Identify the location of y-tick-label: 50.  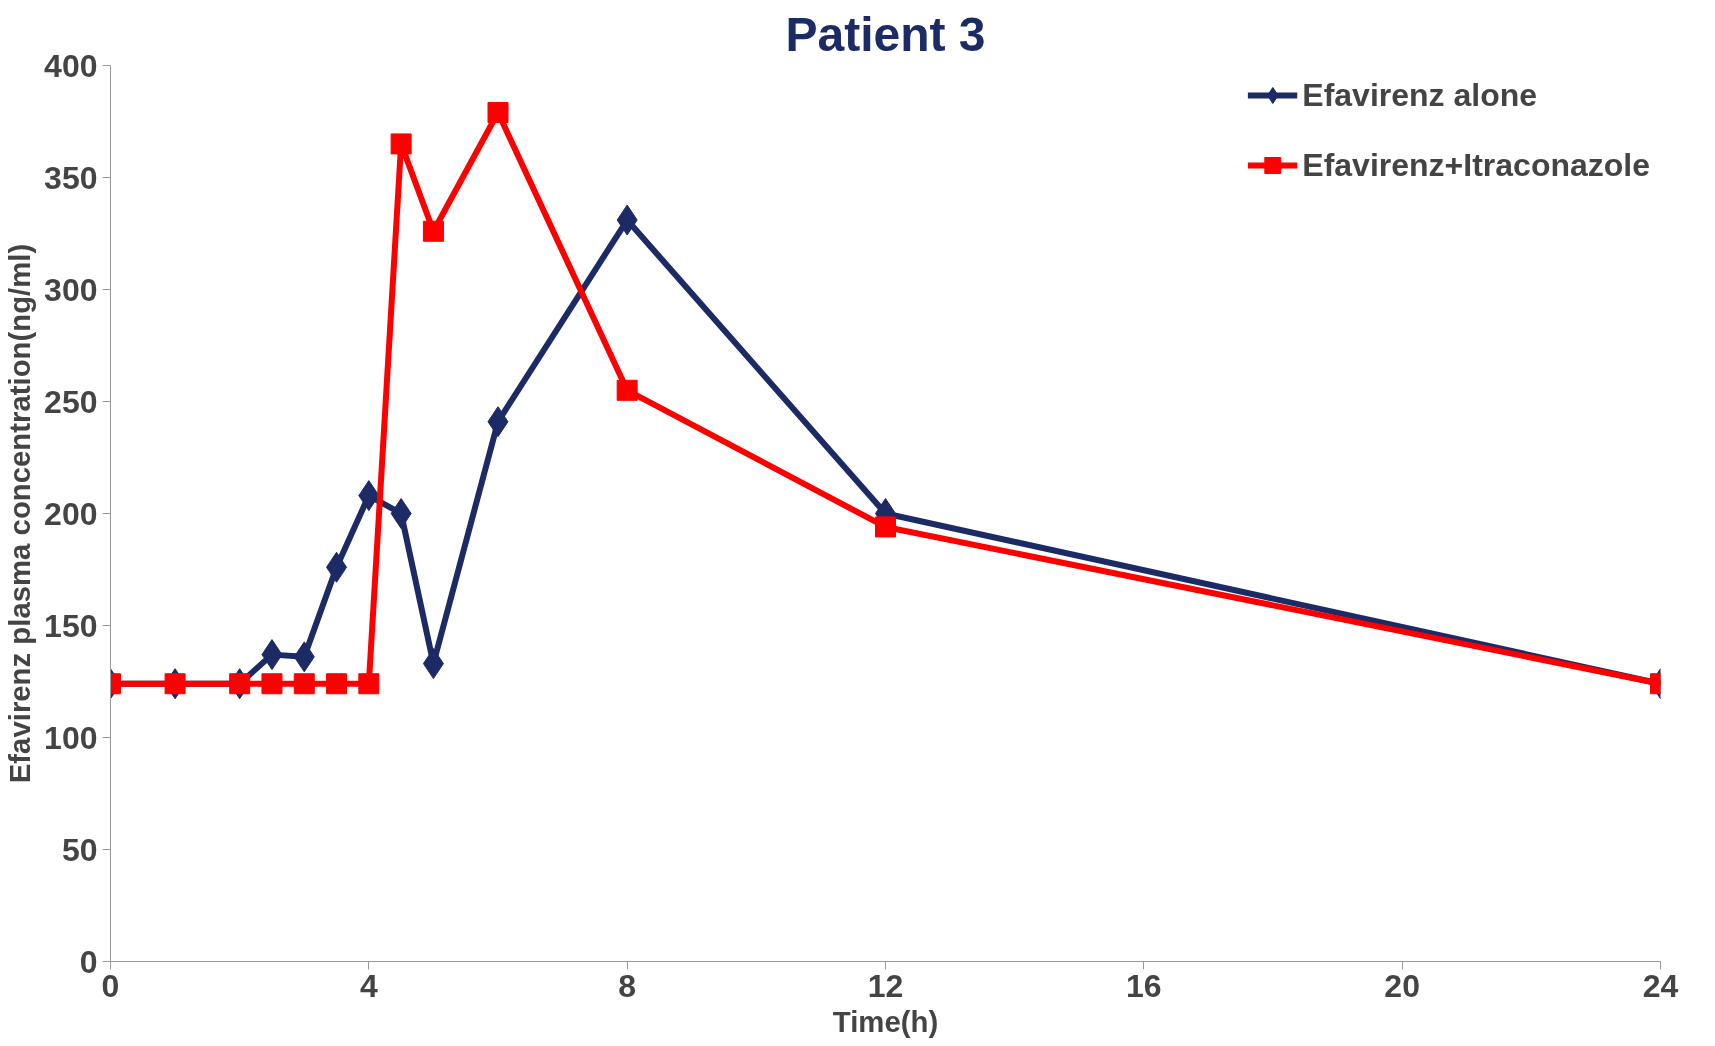
(79, 849).